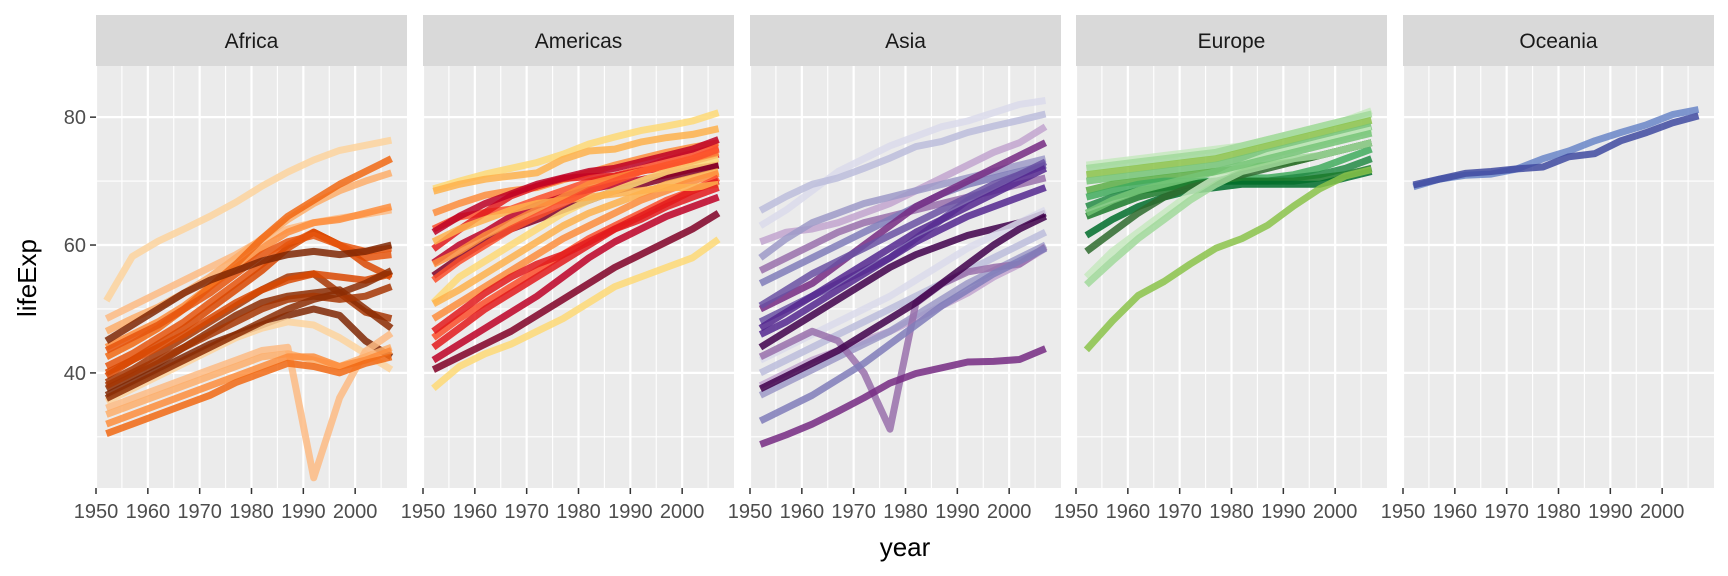  I want to click on y-tick-label: 80, so click(75, 118).